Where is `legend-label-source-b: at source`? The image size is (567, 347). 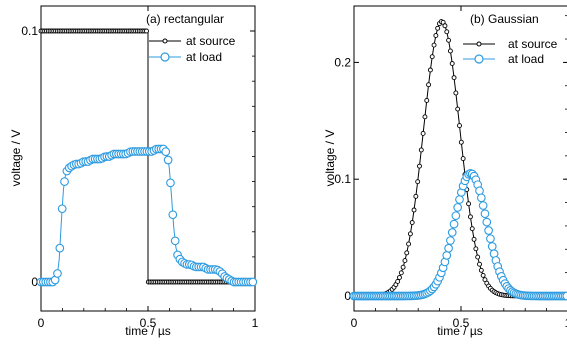
legend-label-source-b: at source is located at coordinates (533, 44).